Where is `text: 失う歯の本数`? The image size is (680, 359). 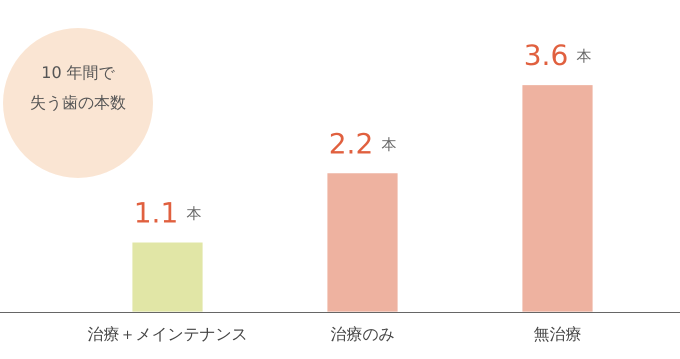 text: 失う歯の本数 is located at coordinates (78, 103).